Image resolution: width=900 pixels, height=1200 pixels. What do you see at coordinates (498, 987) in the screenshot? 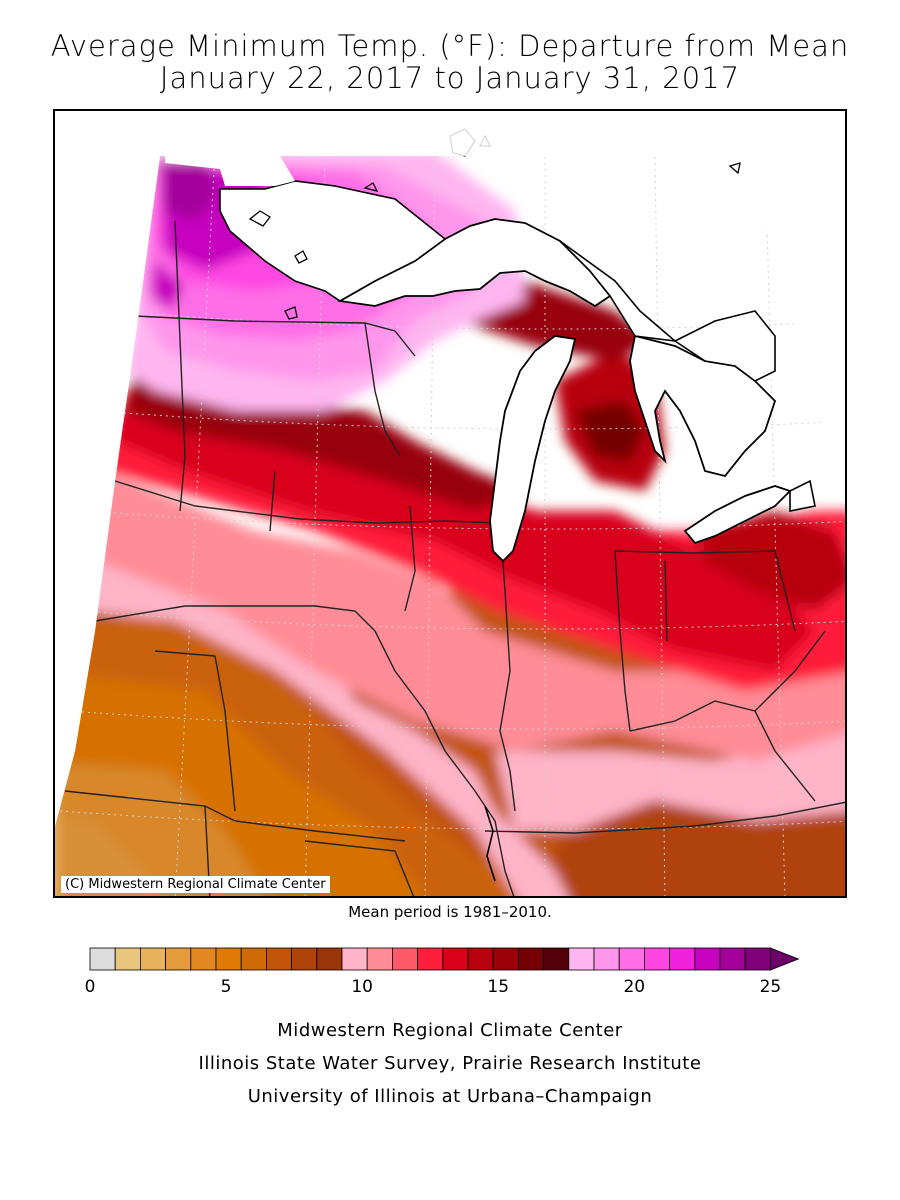
I see `legend-tick-label: 15` at bounding box center [498, 987].